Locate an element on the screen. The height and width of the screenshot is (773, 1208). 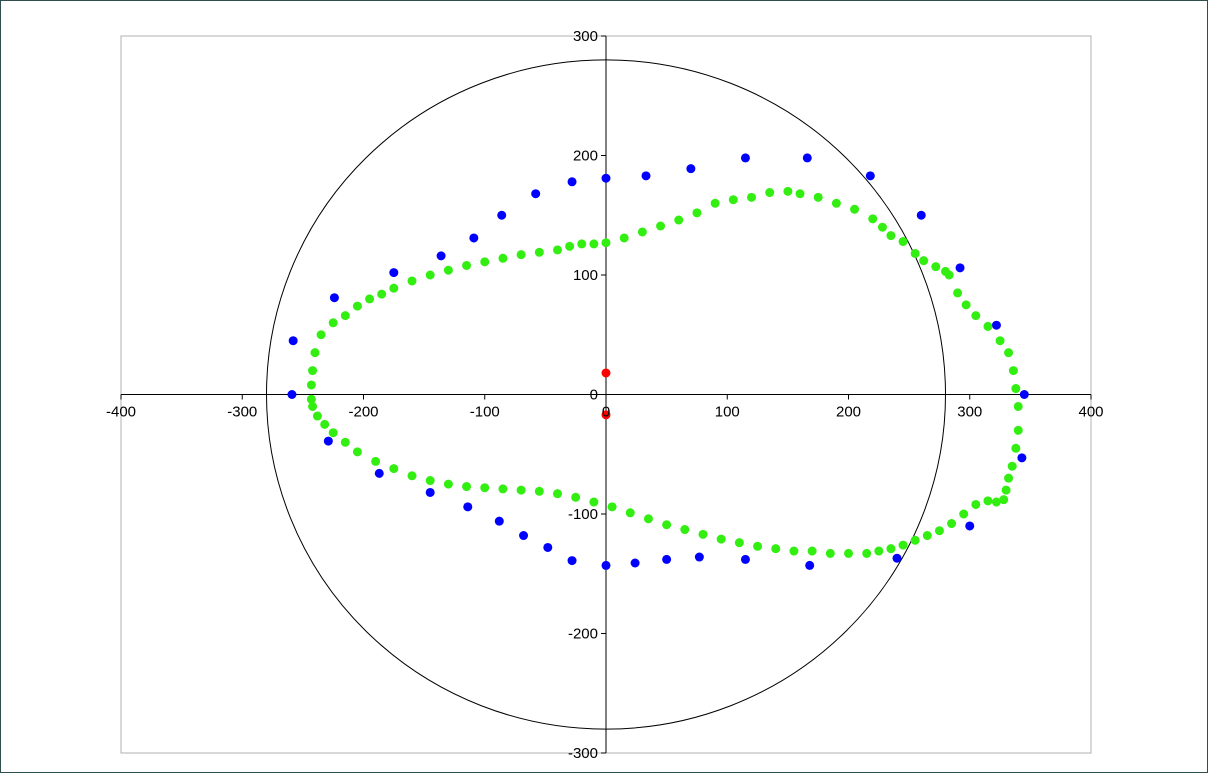
x-tick-label: -100 is located at coordinates (485, 412).